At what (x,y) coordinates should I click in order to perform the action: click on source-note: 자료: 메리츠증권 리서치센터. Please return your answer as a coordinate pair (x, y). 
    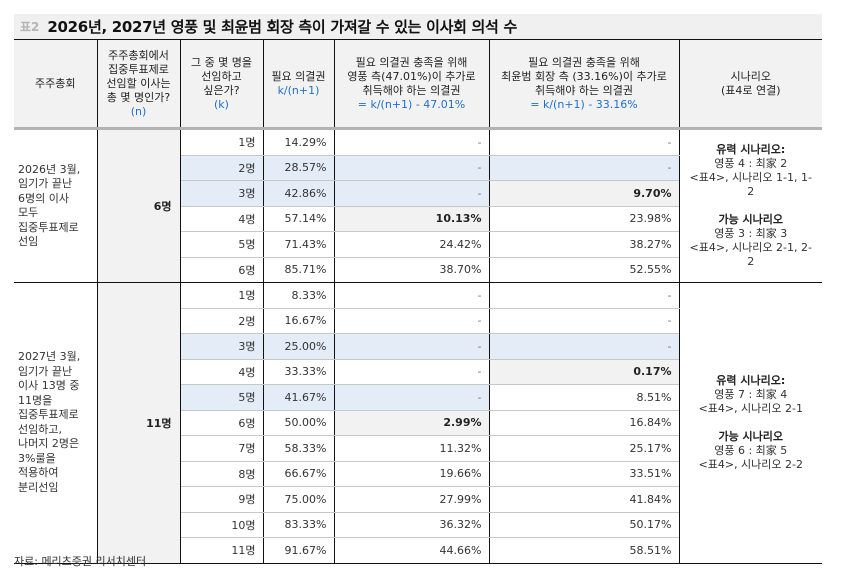
    Looking at the image, I should click on (80, 561).